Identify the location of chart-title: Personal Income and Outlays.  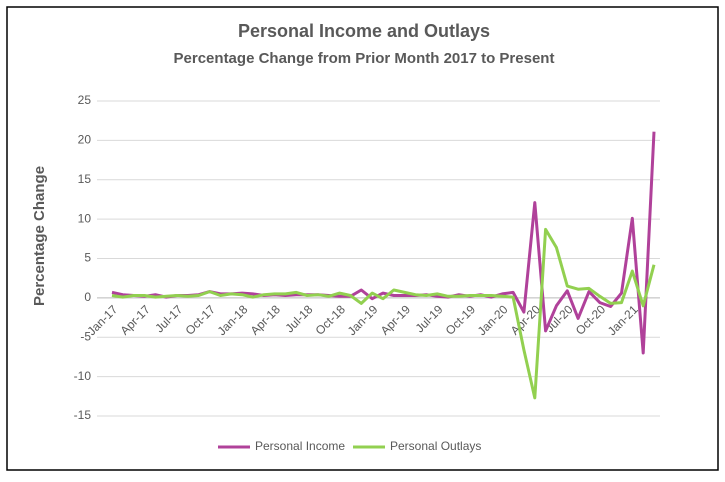
(364, 31).